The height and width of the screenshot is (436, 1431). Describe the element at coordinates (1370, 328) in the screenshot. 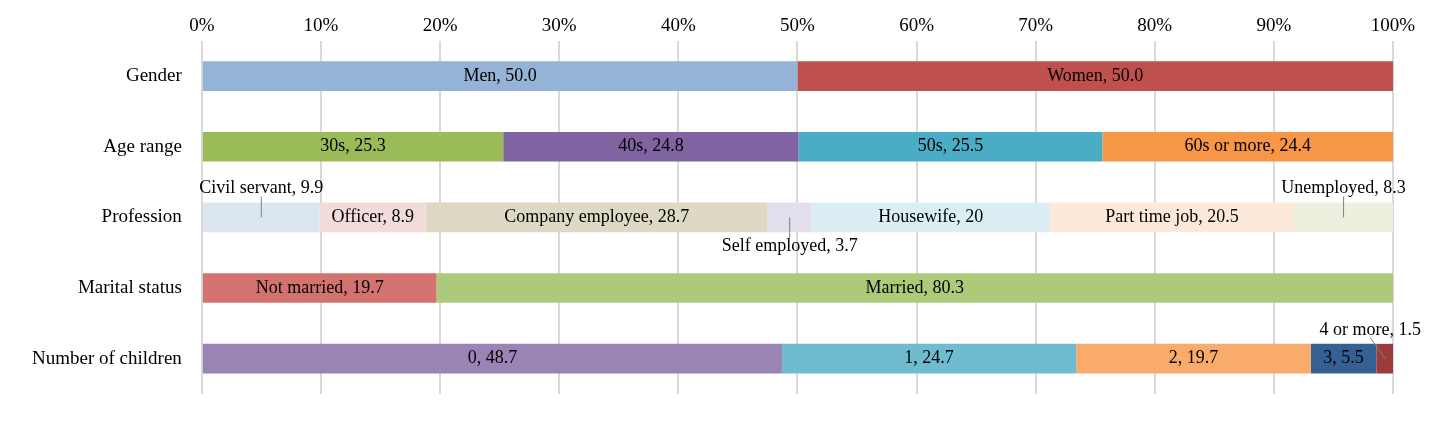

I see `data-label: 4 or more, 1.5` at that location.